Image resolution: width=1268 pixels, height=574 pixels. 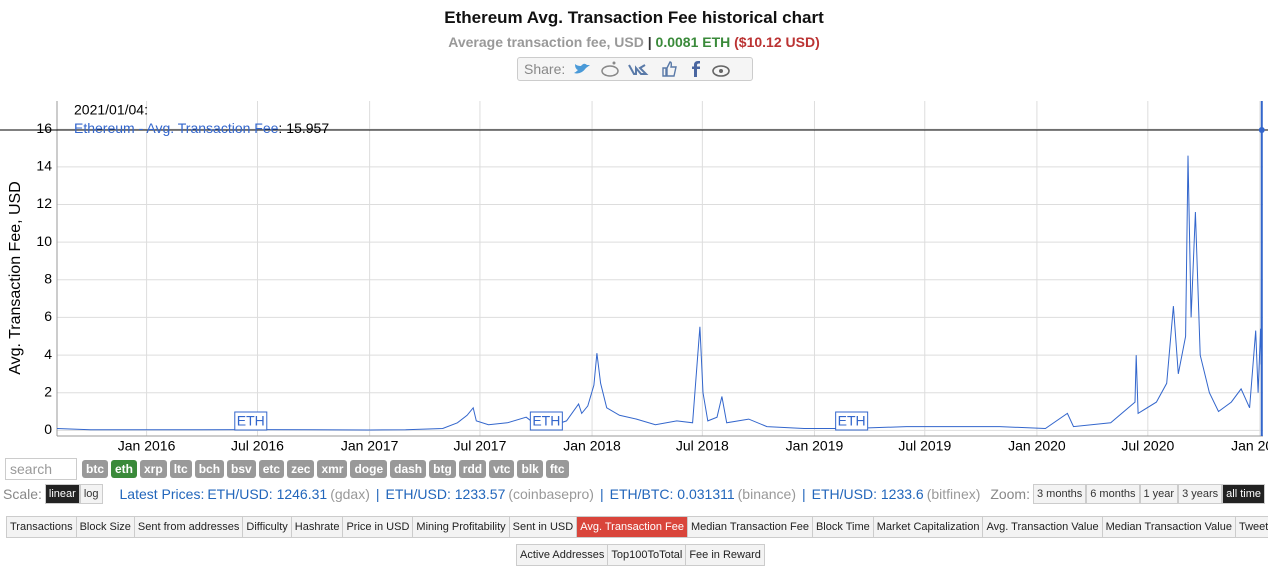 I want to click on coin-button: xrp, so click(x=153, y=469).